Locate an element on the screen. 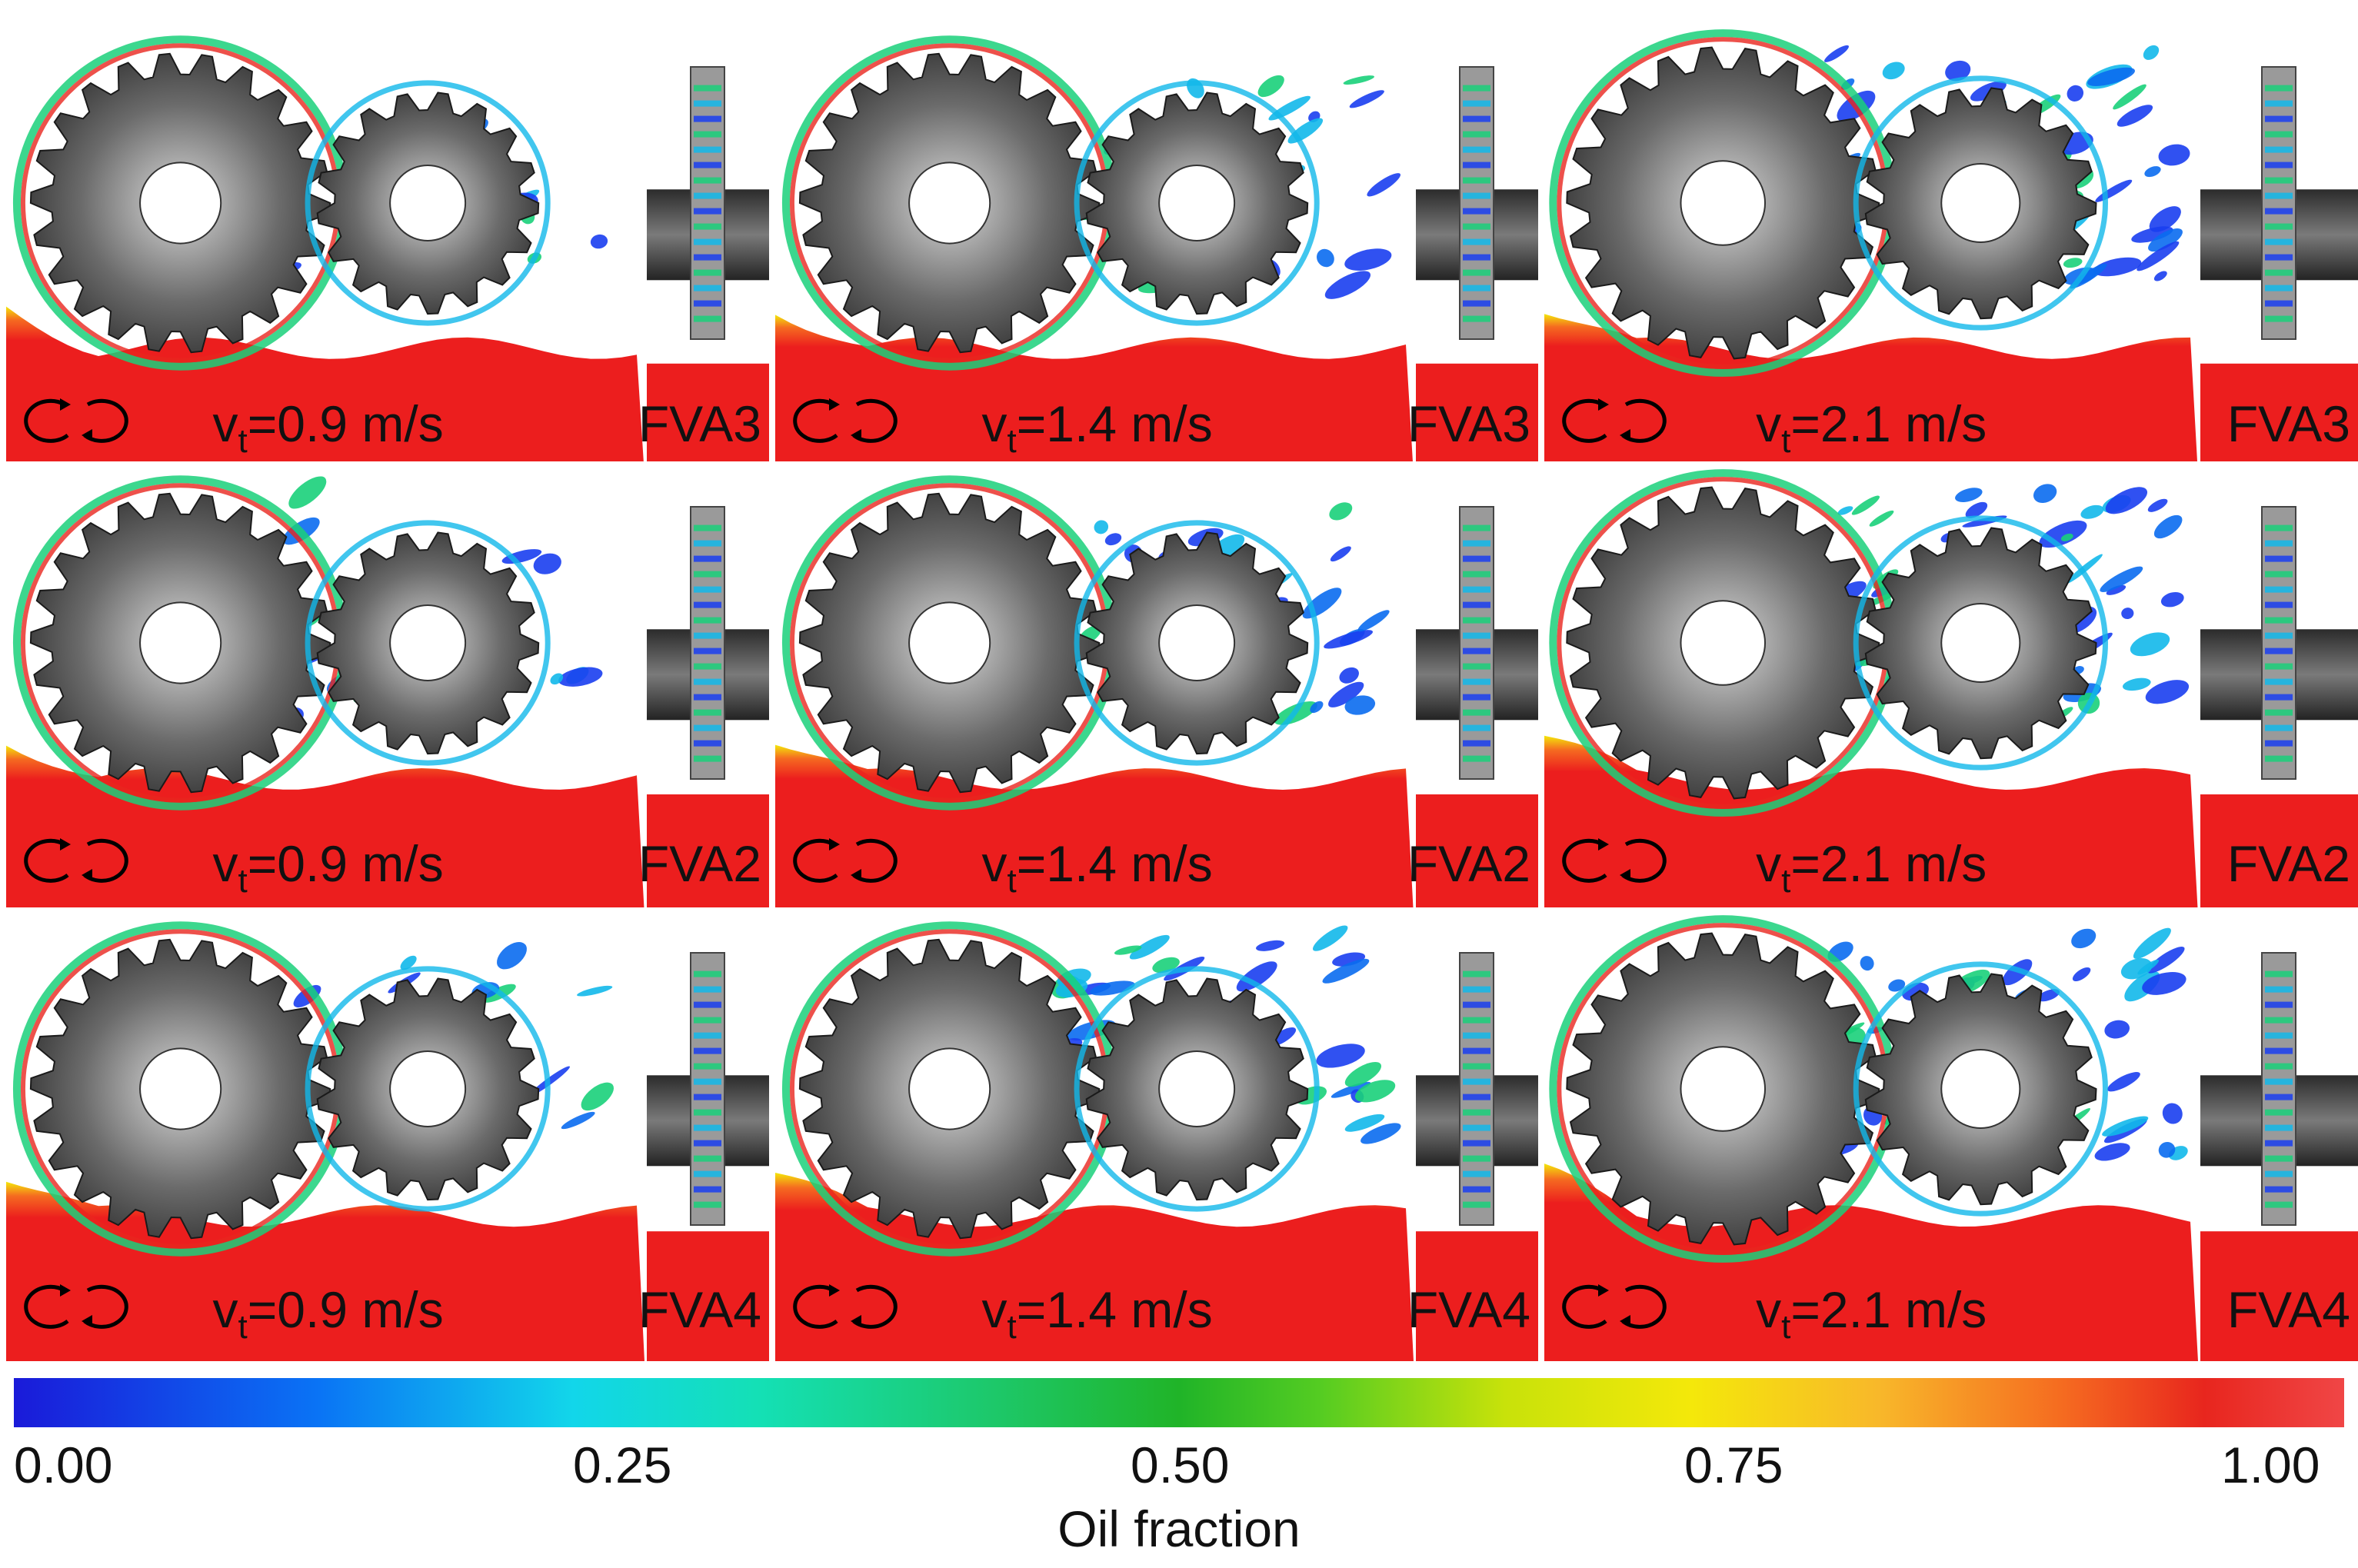 The height and width of the screenshot is (1568, 2358). simulation-panel: vt=0.9 m/s FVA4 is located at coordinates (384, 1134).